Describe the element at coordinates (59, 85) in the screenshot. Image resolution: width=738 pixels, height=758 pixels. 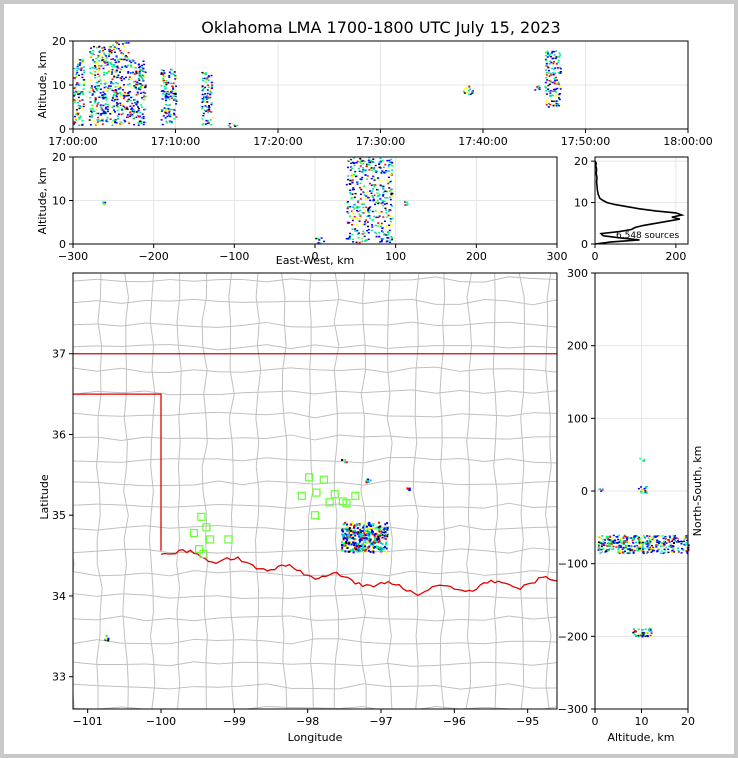
I see `altitude-tick-label: 10` at that location.